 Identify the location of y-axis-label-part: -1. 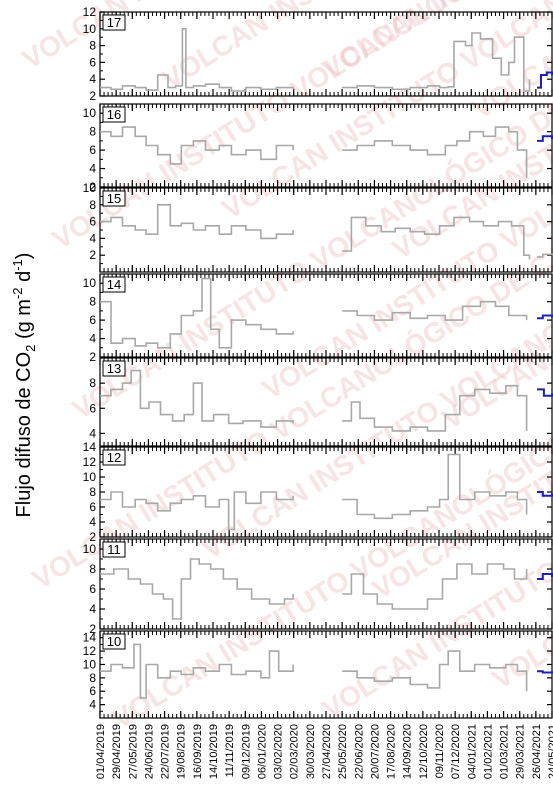
(17, 265).